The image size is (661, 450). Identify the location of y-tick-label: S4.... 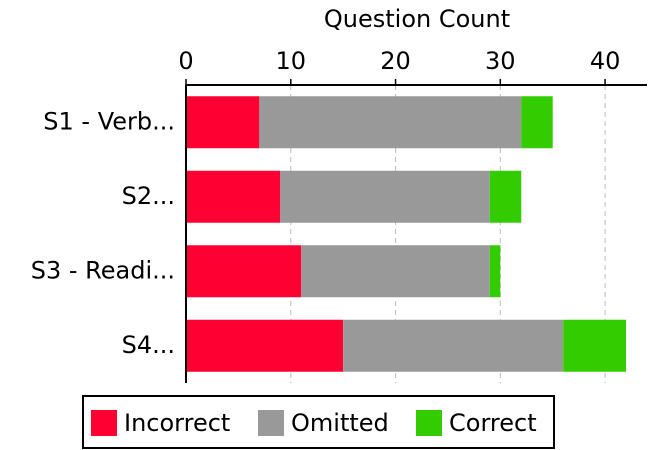
(148, 345).